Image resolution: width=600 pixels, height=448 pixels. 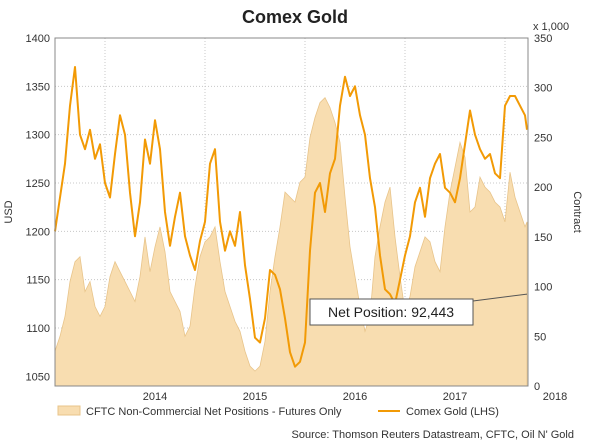 I want to click on x-tick-2018: 2018, so click(x=555, y=397).